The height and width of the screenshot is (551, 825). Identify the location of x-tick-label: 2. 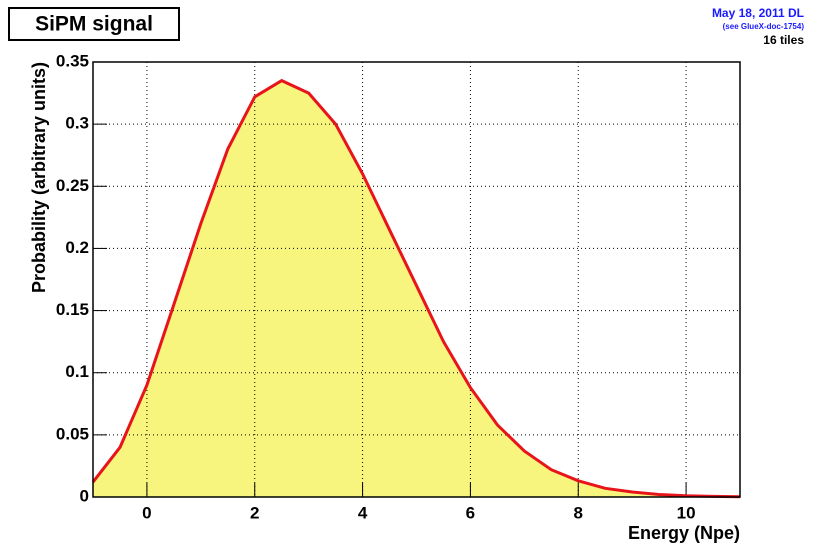
(254, 512).